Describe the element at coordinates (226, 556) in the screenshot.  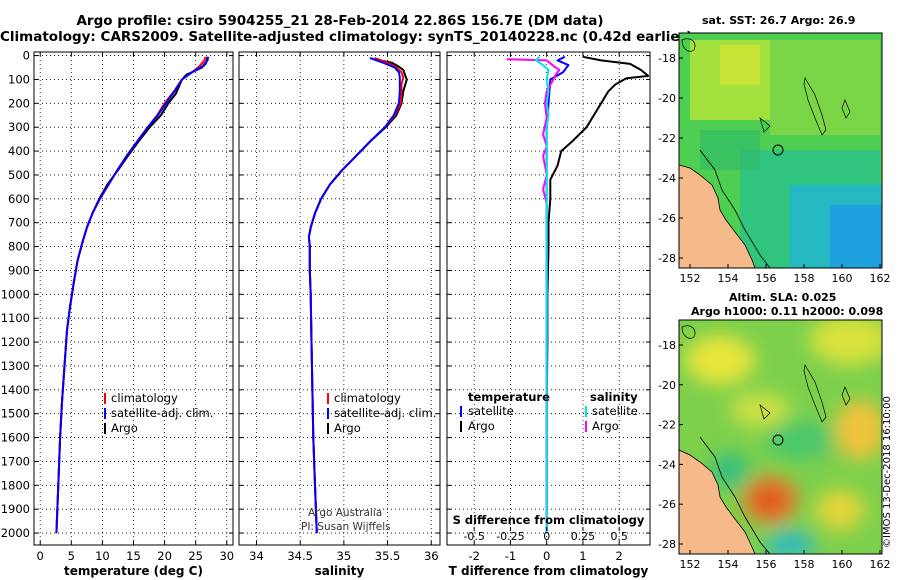
I see `x-tick-label: 30` at that location.